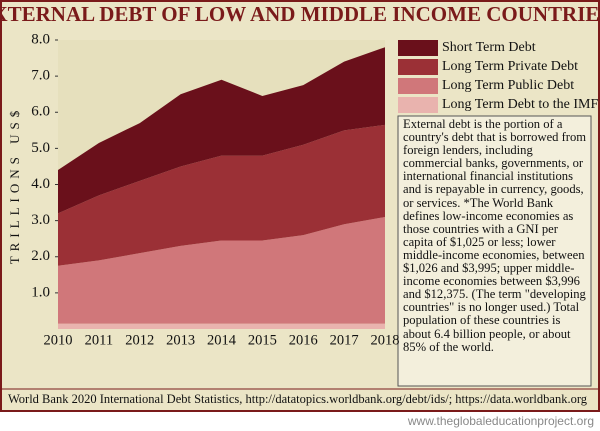 The height and width of the screenshot is (431, 600). What do you see at coordinates (40, 76) in the screenshot?
I see `y-tick-label: 7.0` at bounding box center [40, 76].